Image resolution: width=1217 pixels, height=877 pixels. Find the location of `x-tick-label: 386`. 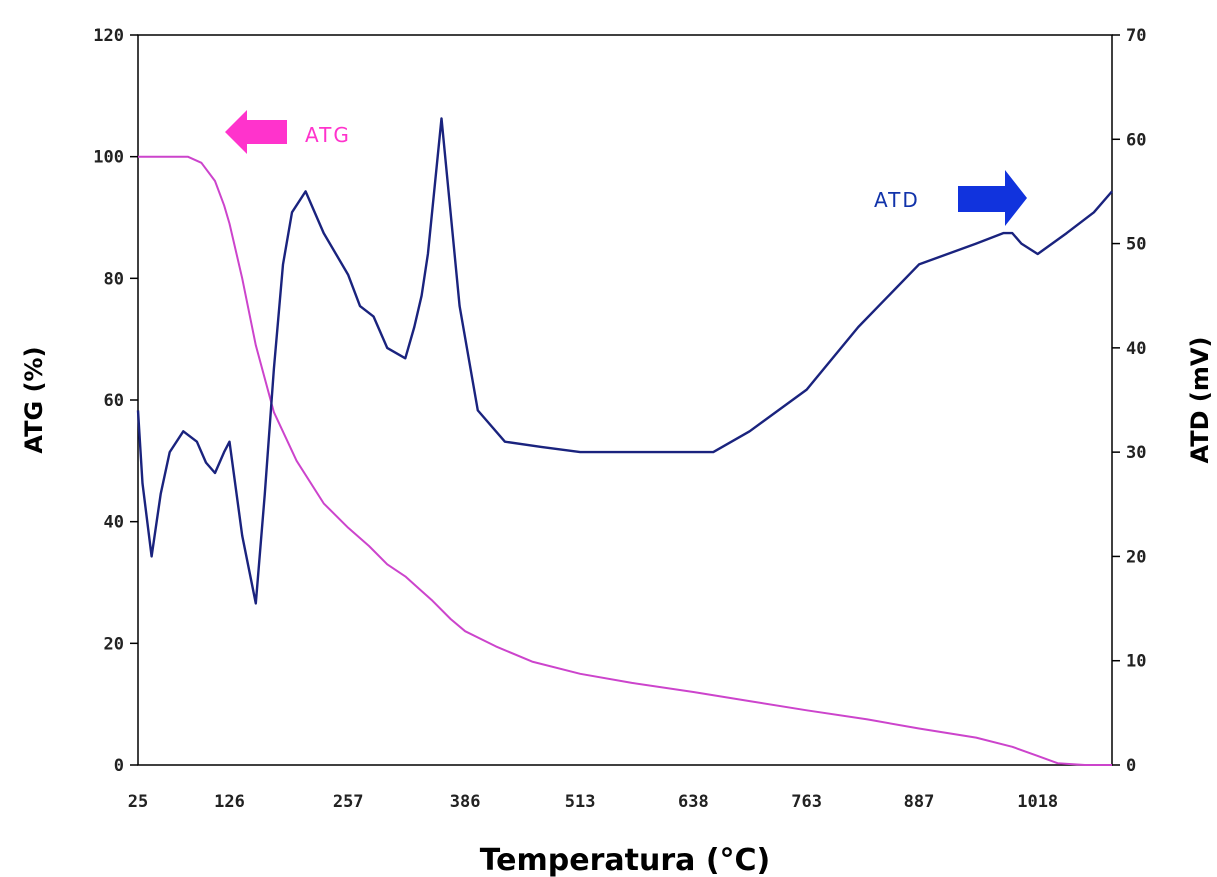

x-tick-label: 386 is located at coordinates (465, 802).